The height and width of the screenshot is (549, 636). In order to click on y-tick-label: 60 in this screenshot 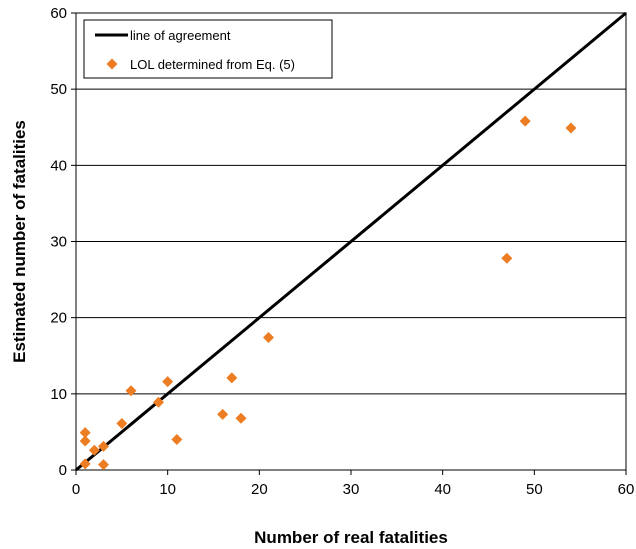, I will do `click(58, 13)`.